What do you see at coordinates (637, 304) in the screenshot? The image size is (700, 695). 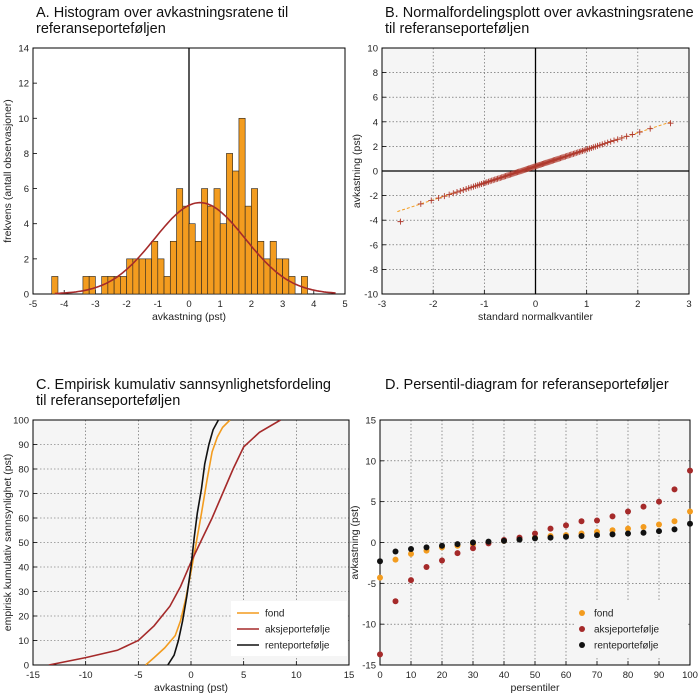 I see `x-tick-label: 2` at bounding box center [637, 304].